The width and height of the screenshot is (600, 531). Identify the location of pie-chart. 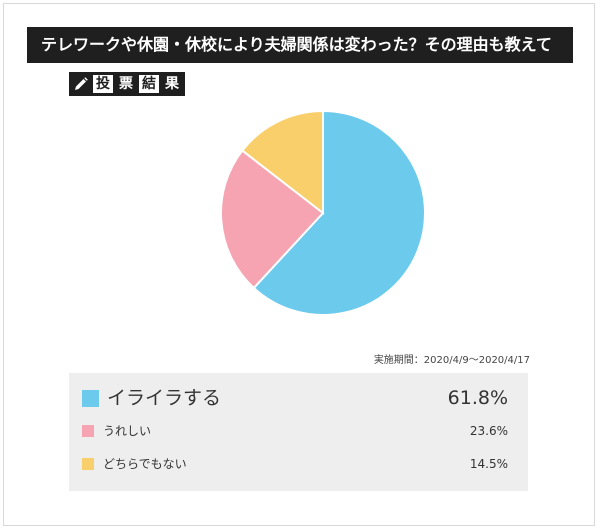
(323, 213).